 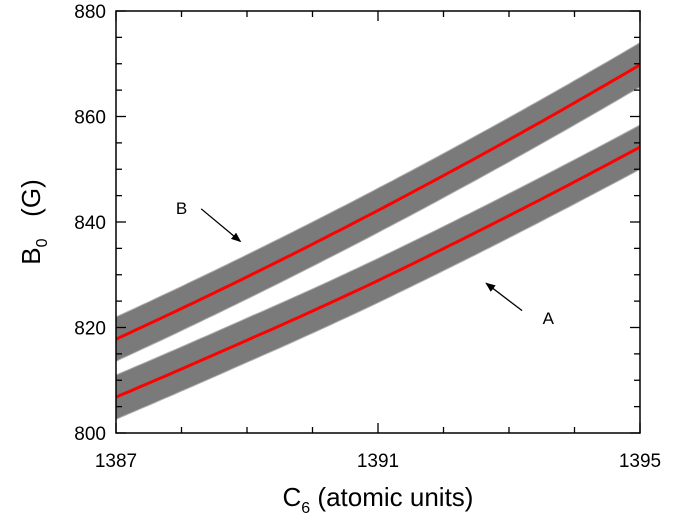 I want to click on y-tick-label: 860, so click(x=90, y=118).